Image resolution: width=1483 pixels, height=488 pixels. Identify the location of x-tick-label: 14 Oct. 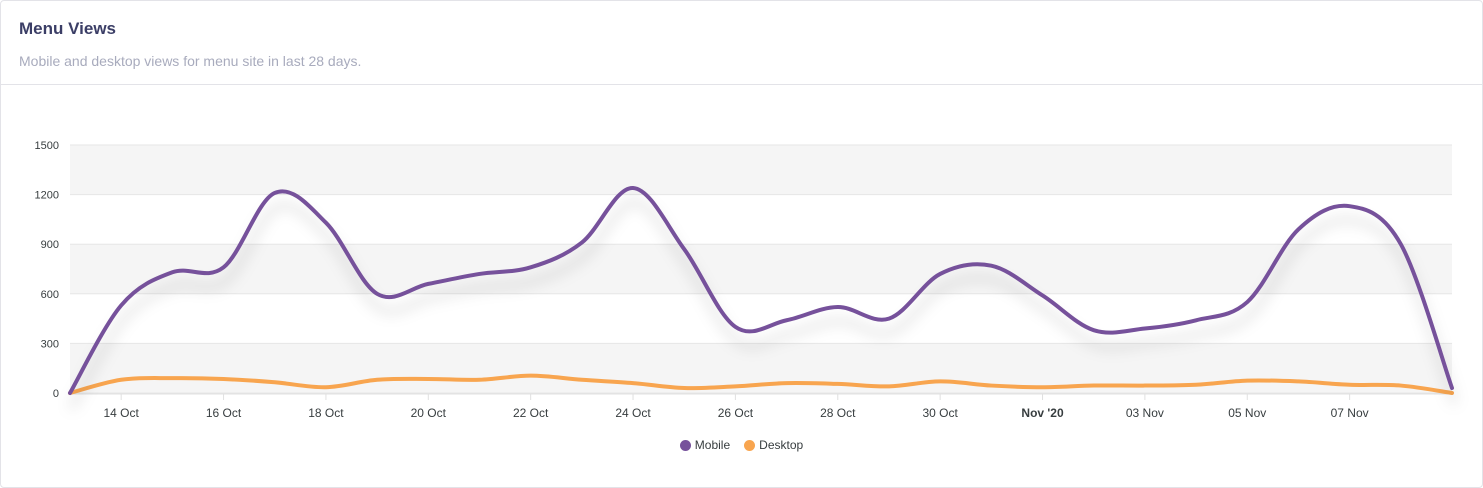
(122, 413).